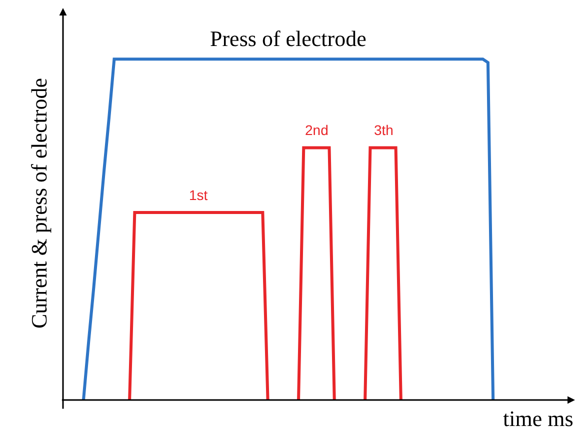  I want to click on series-label: Press of electrode, so click(288, 38).